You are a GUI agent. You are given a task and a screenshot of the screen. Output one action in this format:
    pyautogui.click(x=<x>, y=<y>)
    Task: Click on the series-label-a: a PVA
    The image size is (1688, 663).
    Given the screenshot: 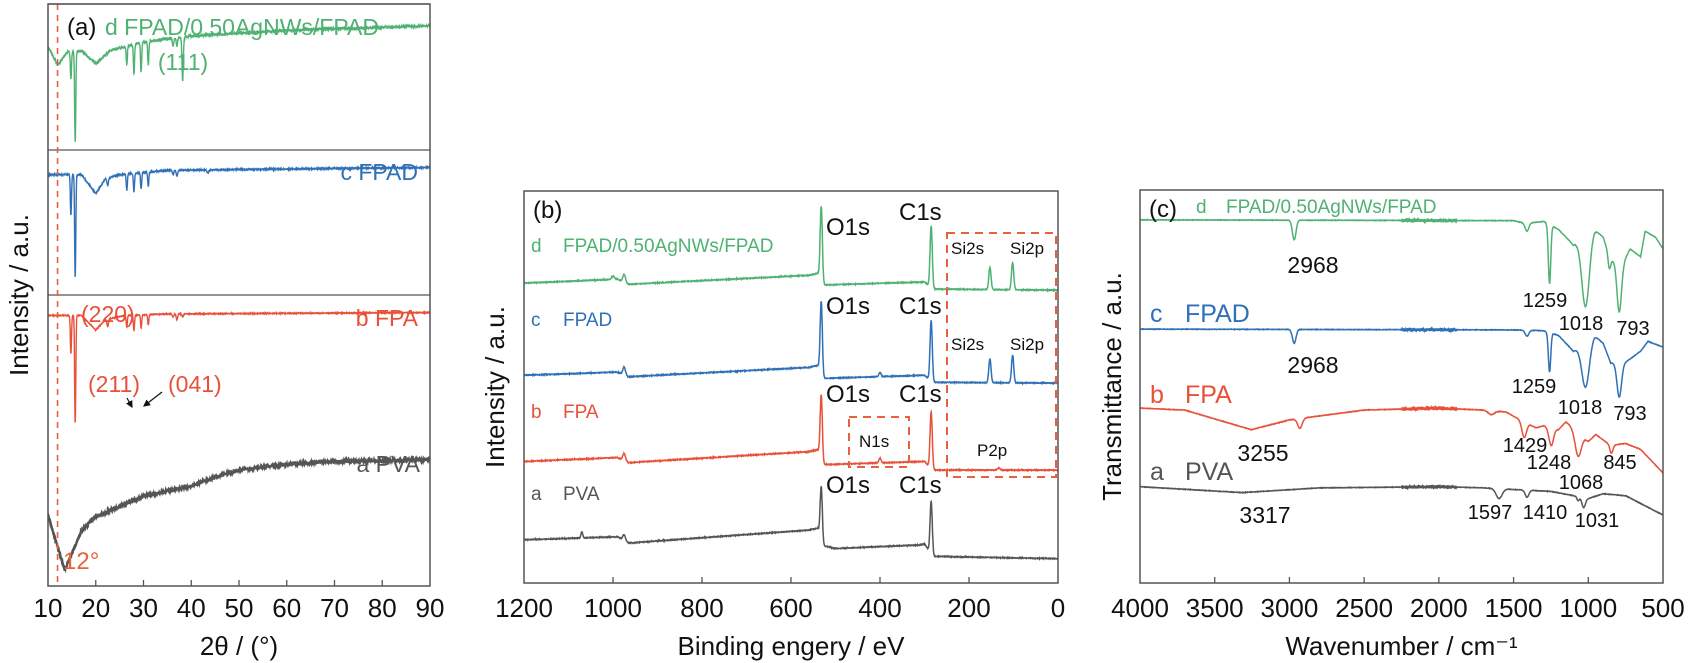 What is the action you would take?
    pyautogui.click(x=389, y=464)
    